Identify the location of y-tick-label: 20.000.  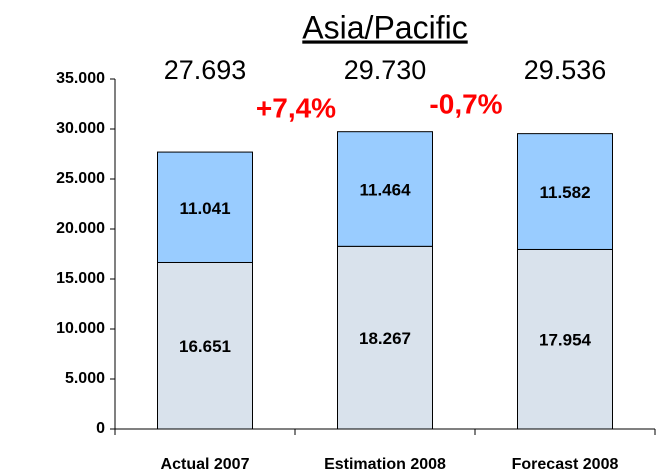
(80, 228).